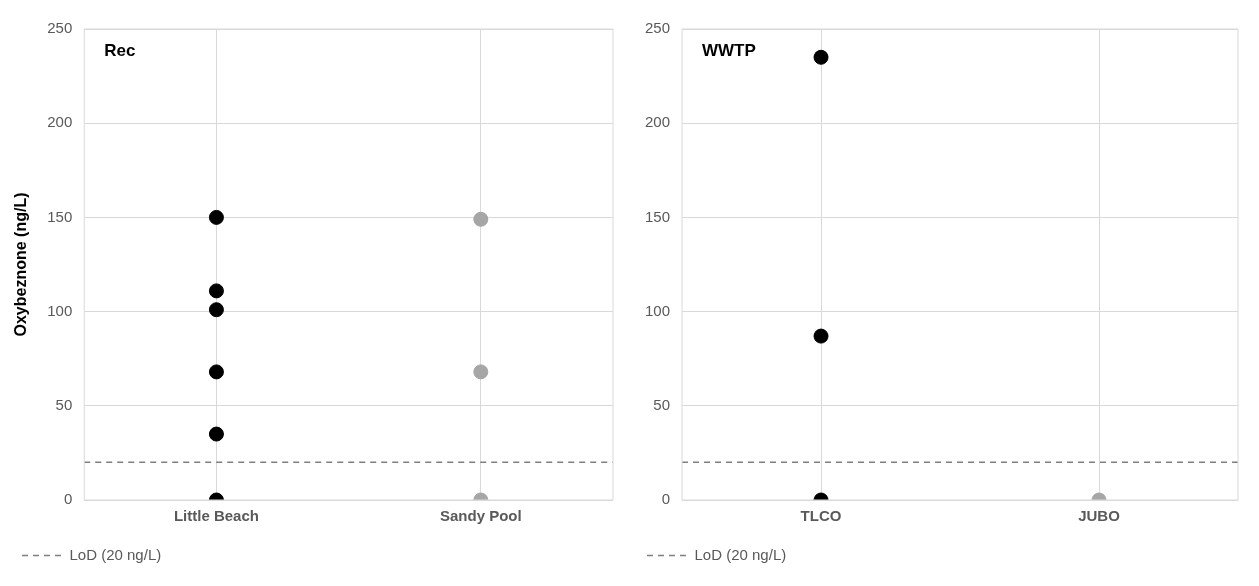  I want to click on y-axis-title: Oxybeznone (ng/L), so click(21, 264).